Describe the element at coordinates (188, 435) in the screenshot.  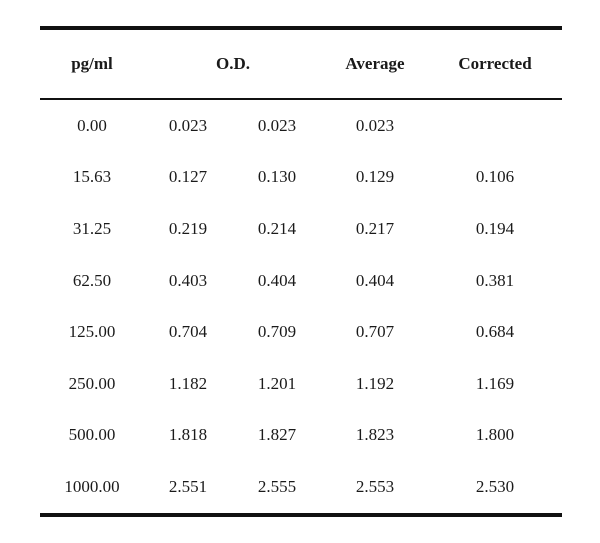
I see `cell-od1: 1.818` at that location.